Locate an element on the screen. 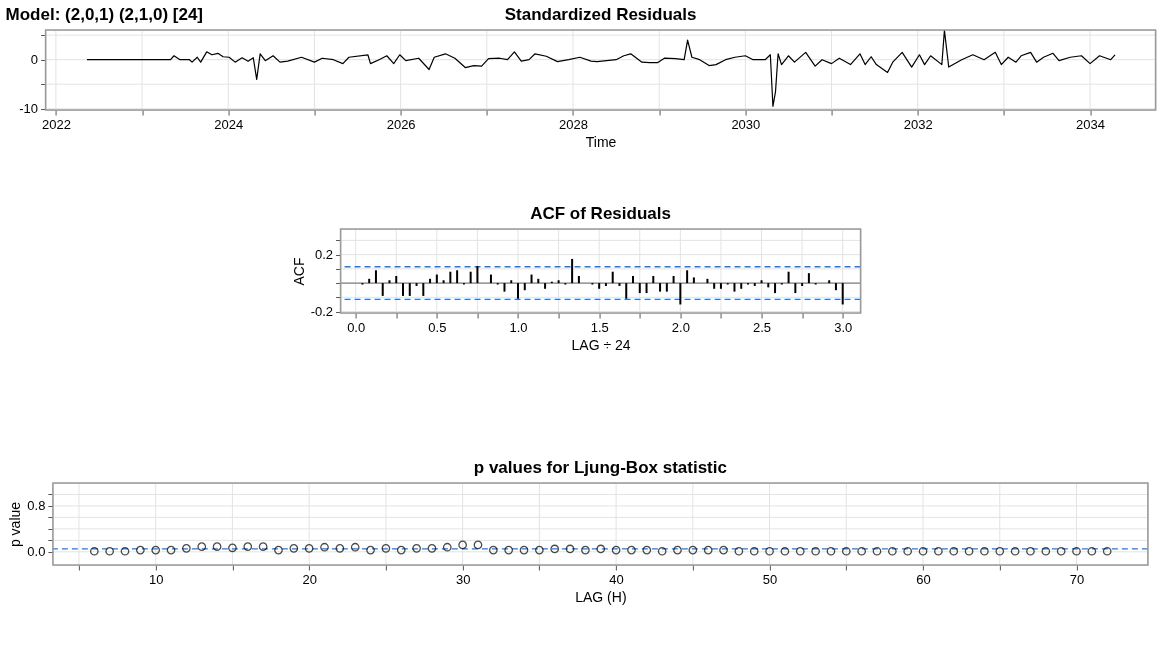 The image size is (1169, 648). x-tick-label: 2022 is located at coordinates (56, 124).